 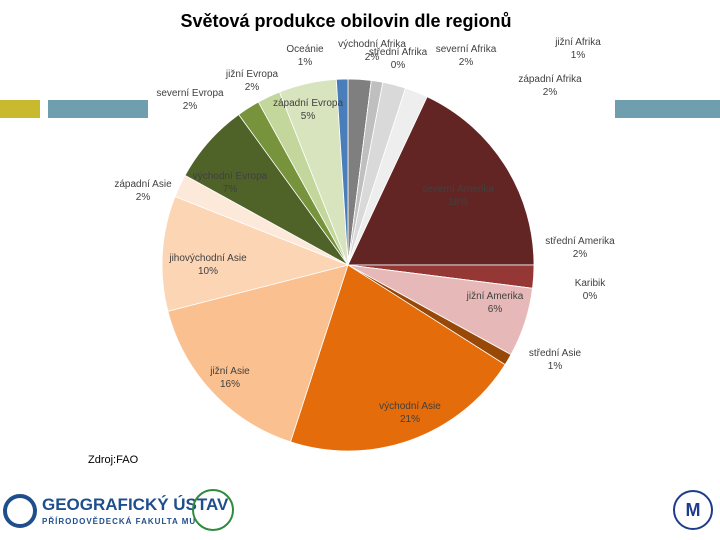 What do you see at coordinates (410, 419) in the screenshot?
I see `slice-value-label: 21%` at bounding box center [410, 419].